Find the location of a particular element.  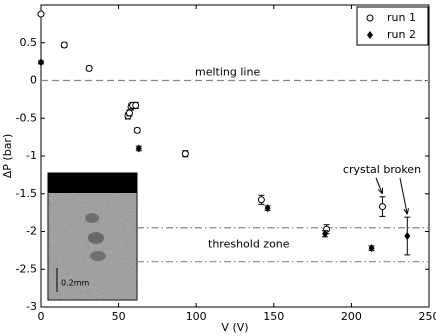

y-axis-label: ΔP (bar) is located at coordinates (7, 156).